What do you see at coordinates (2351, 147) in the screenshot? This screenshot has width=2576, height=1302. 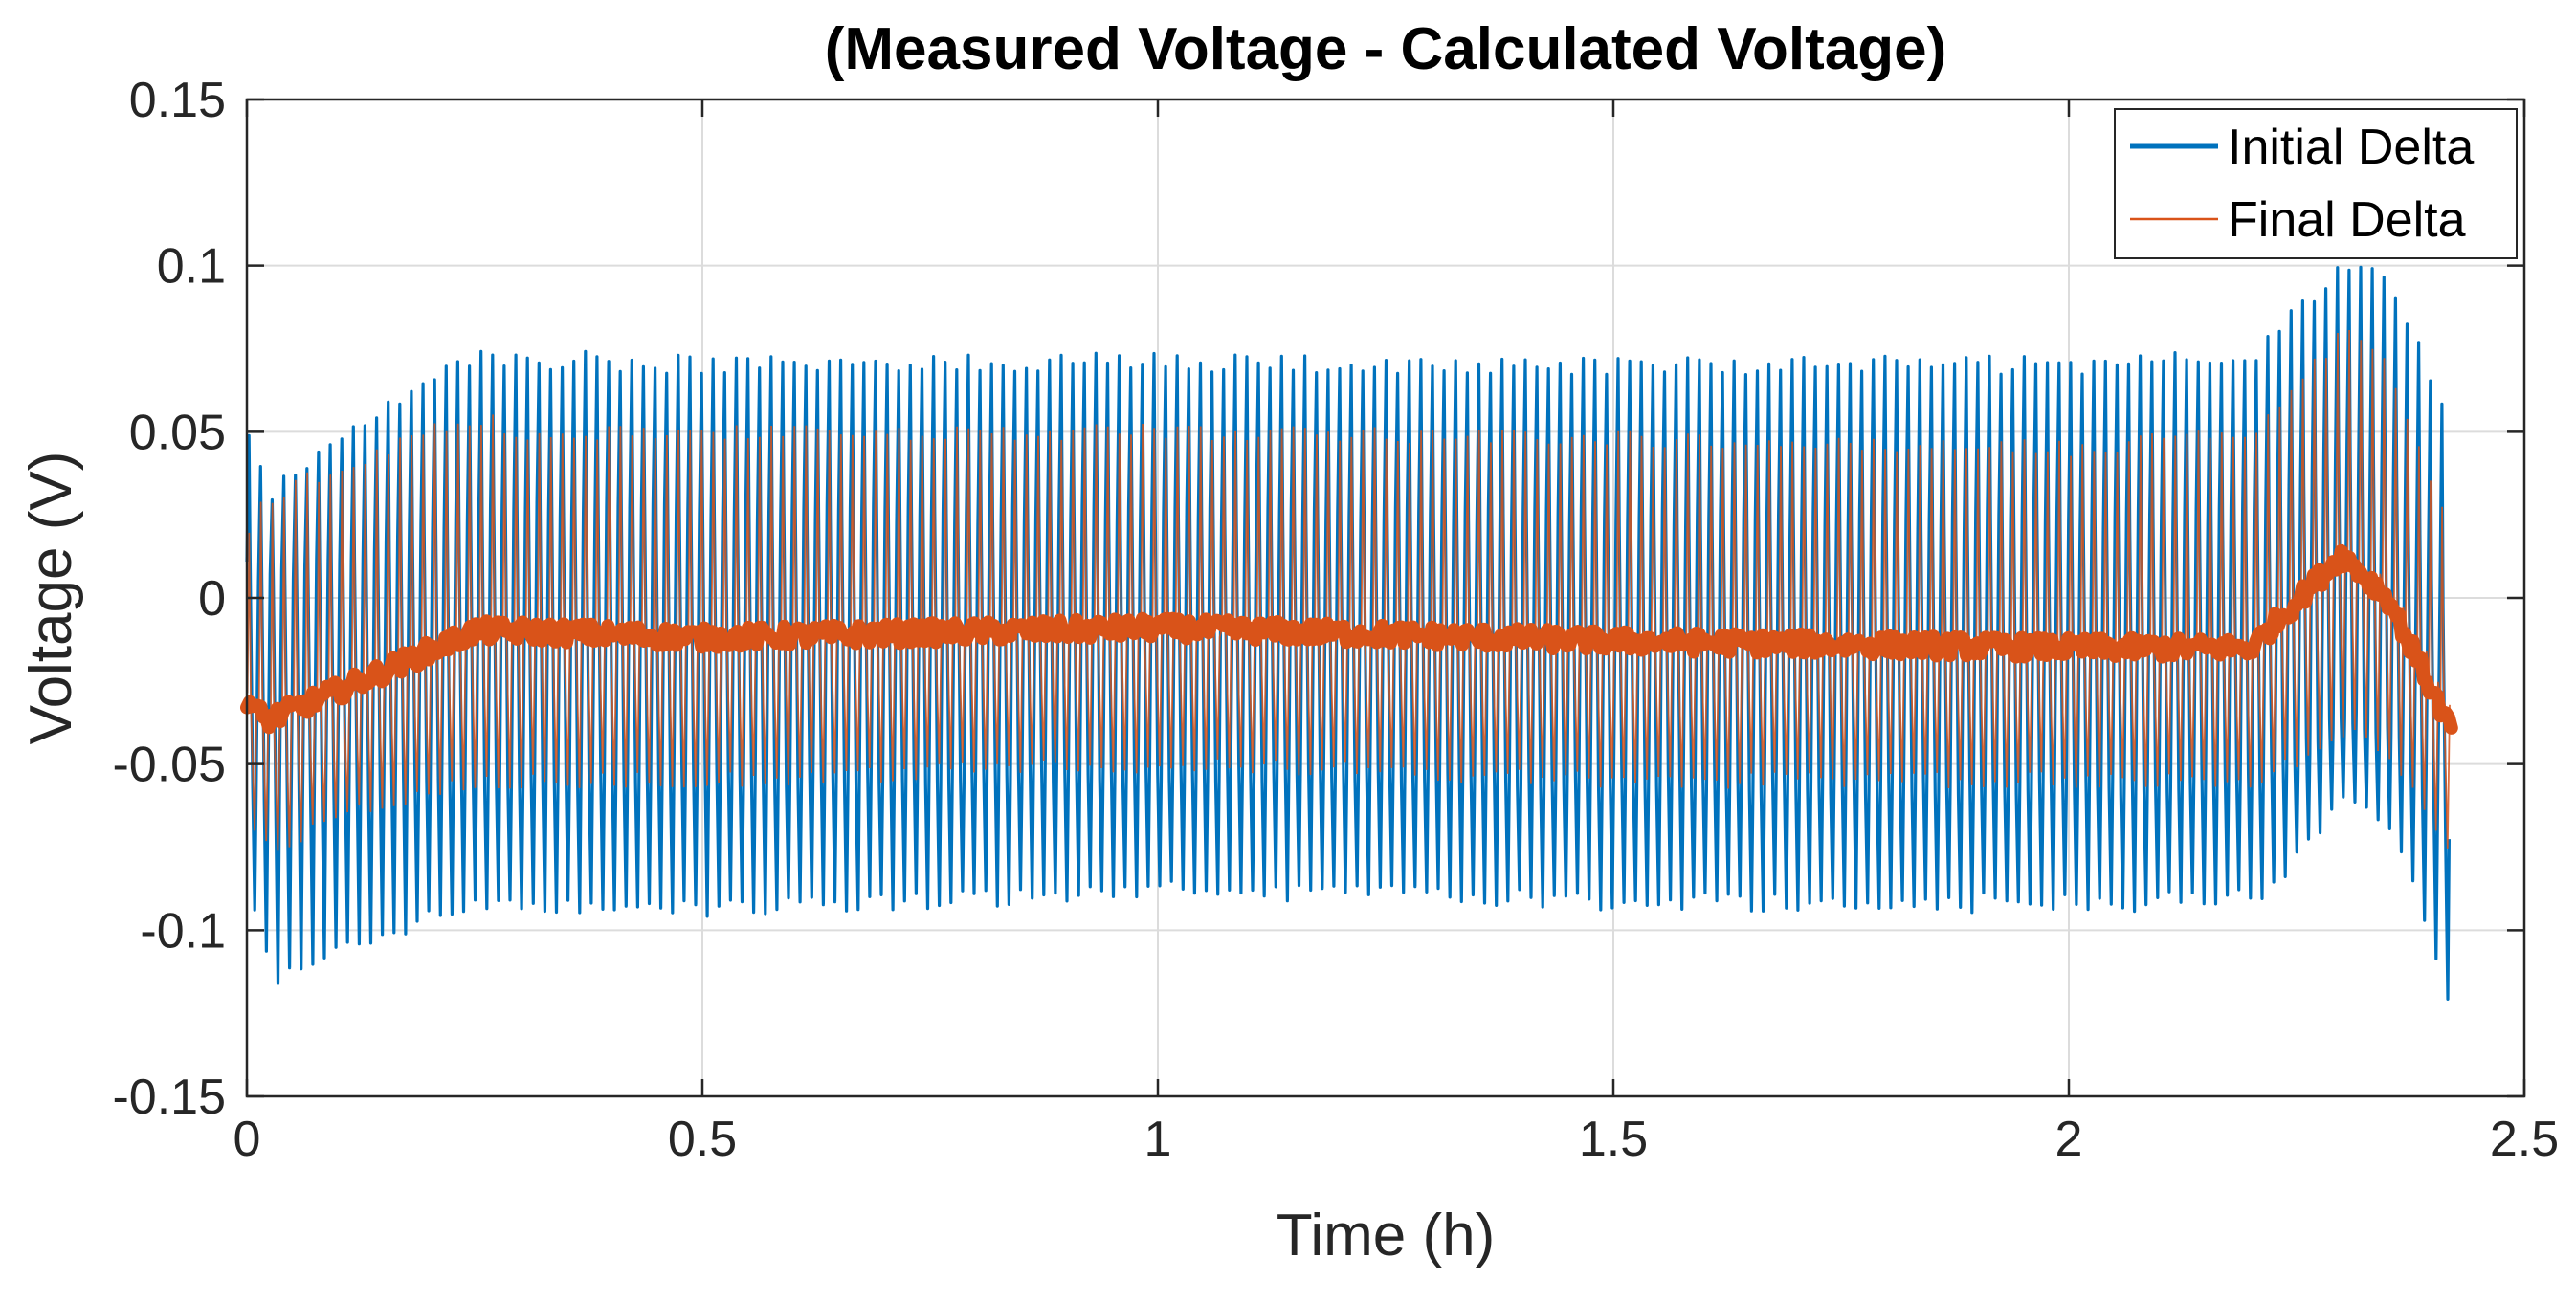 I see `legend-label-initial-delta: Initial Delta` at bounding box center [2351, 147].